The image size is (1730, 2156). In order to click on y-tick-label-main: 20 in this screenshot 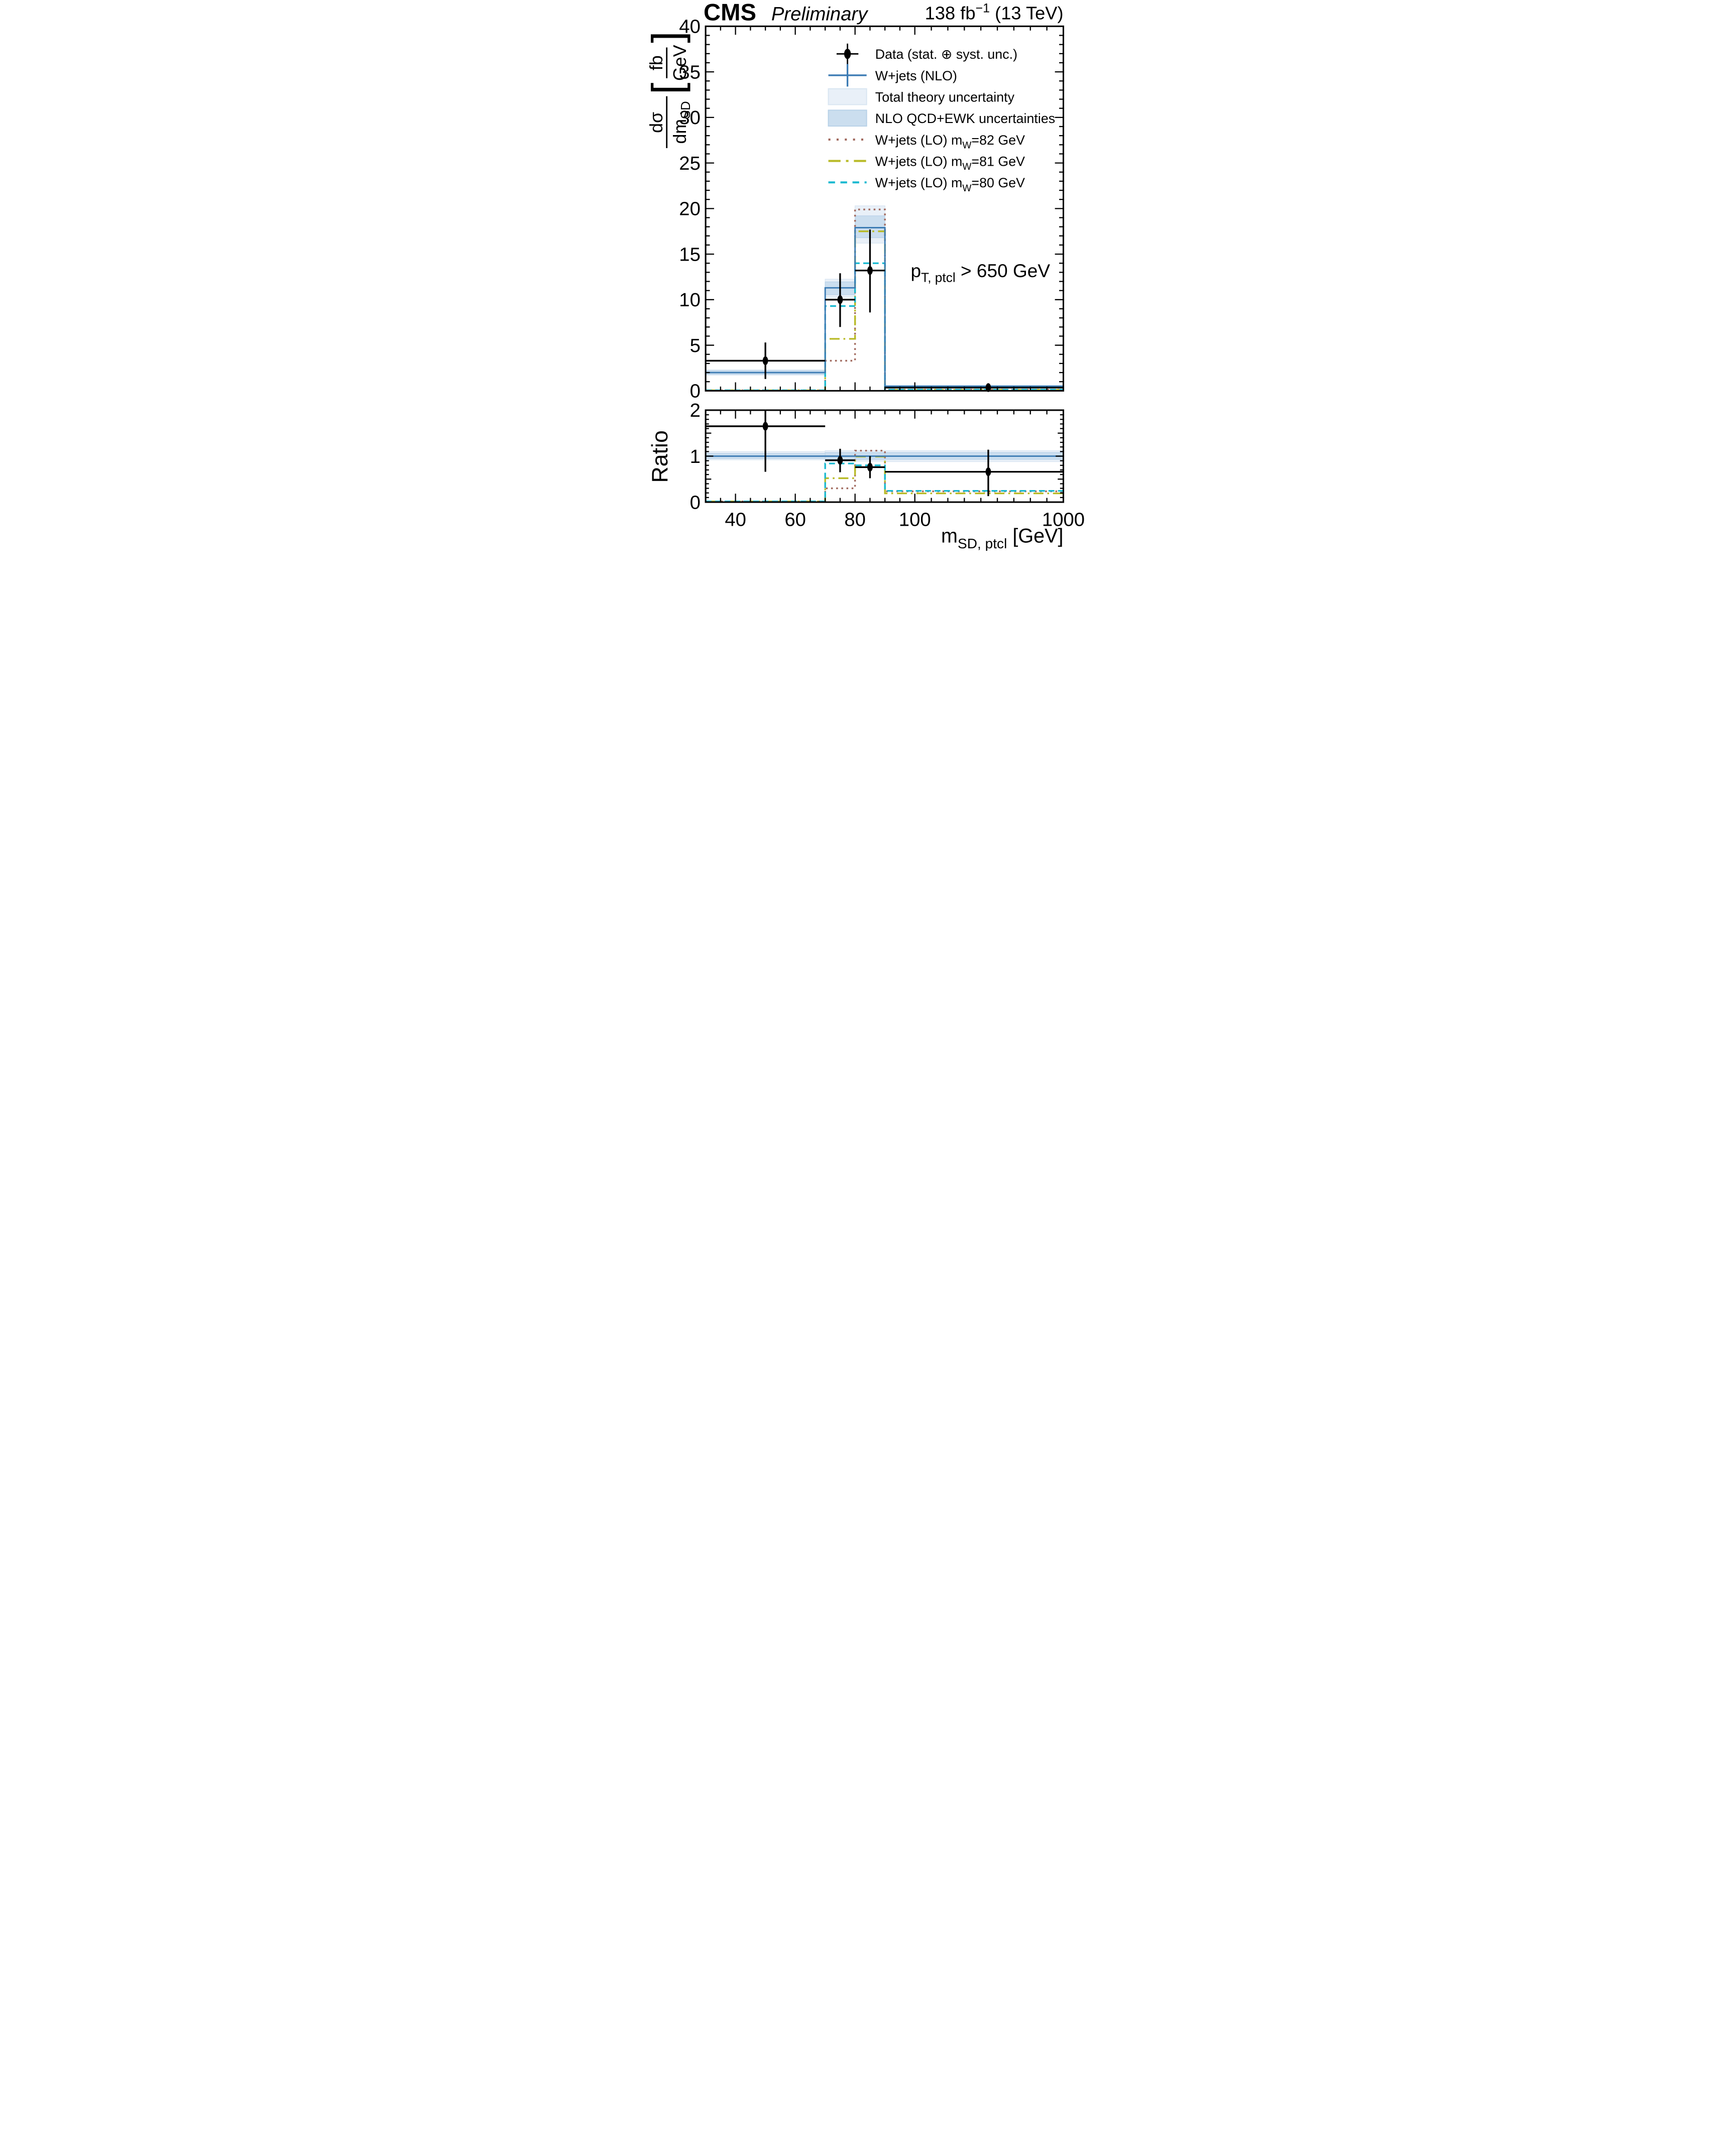, I will do `click(690, 209)`.